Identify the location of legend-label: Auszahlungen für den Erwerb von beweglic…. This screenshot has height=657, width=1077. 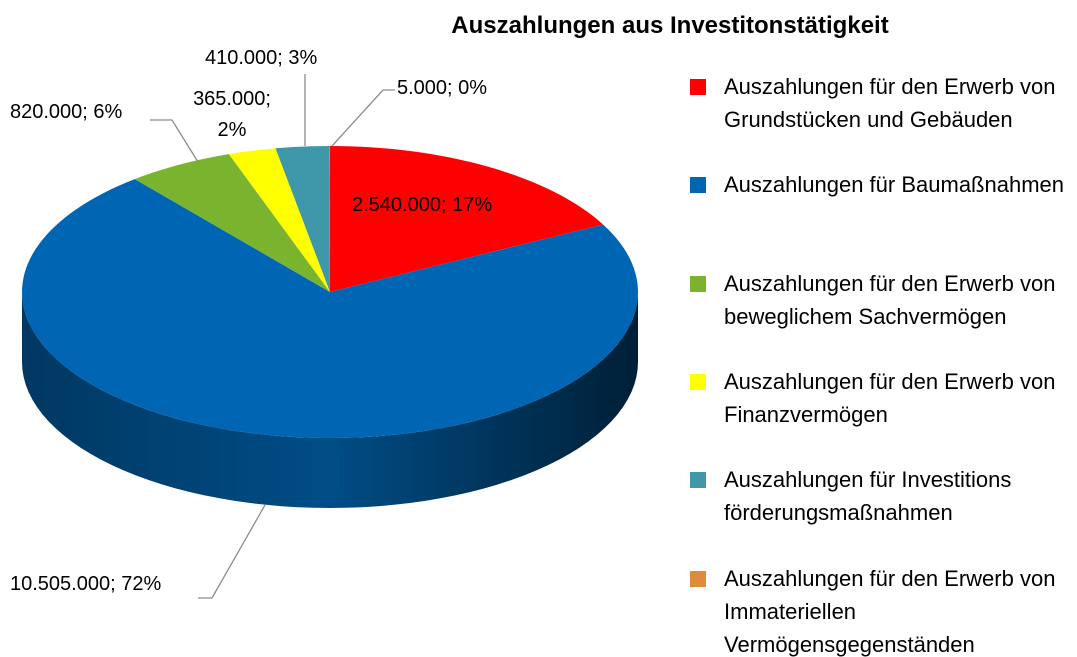
(890, 299).